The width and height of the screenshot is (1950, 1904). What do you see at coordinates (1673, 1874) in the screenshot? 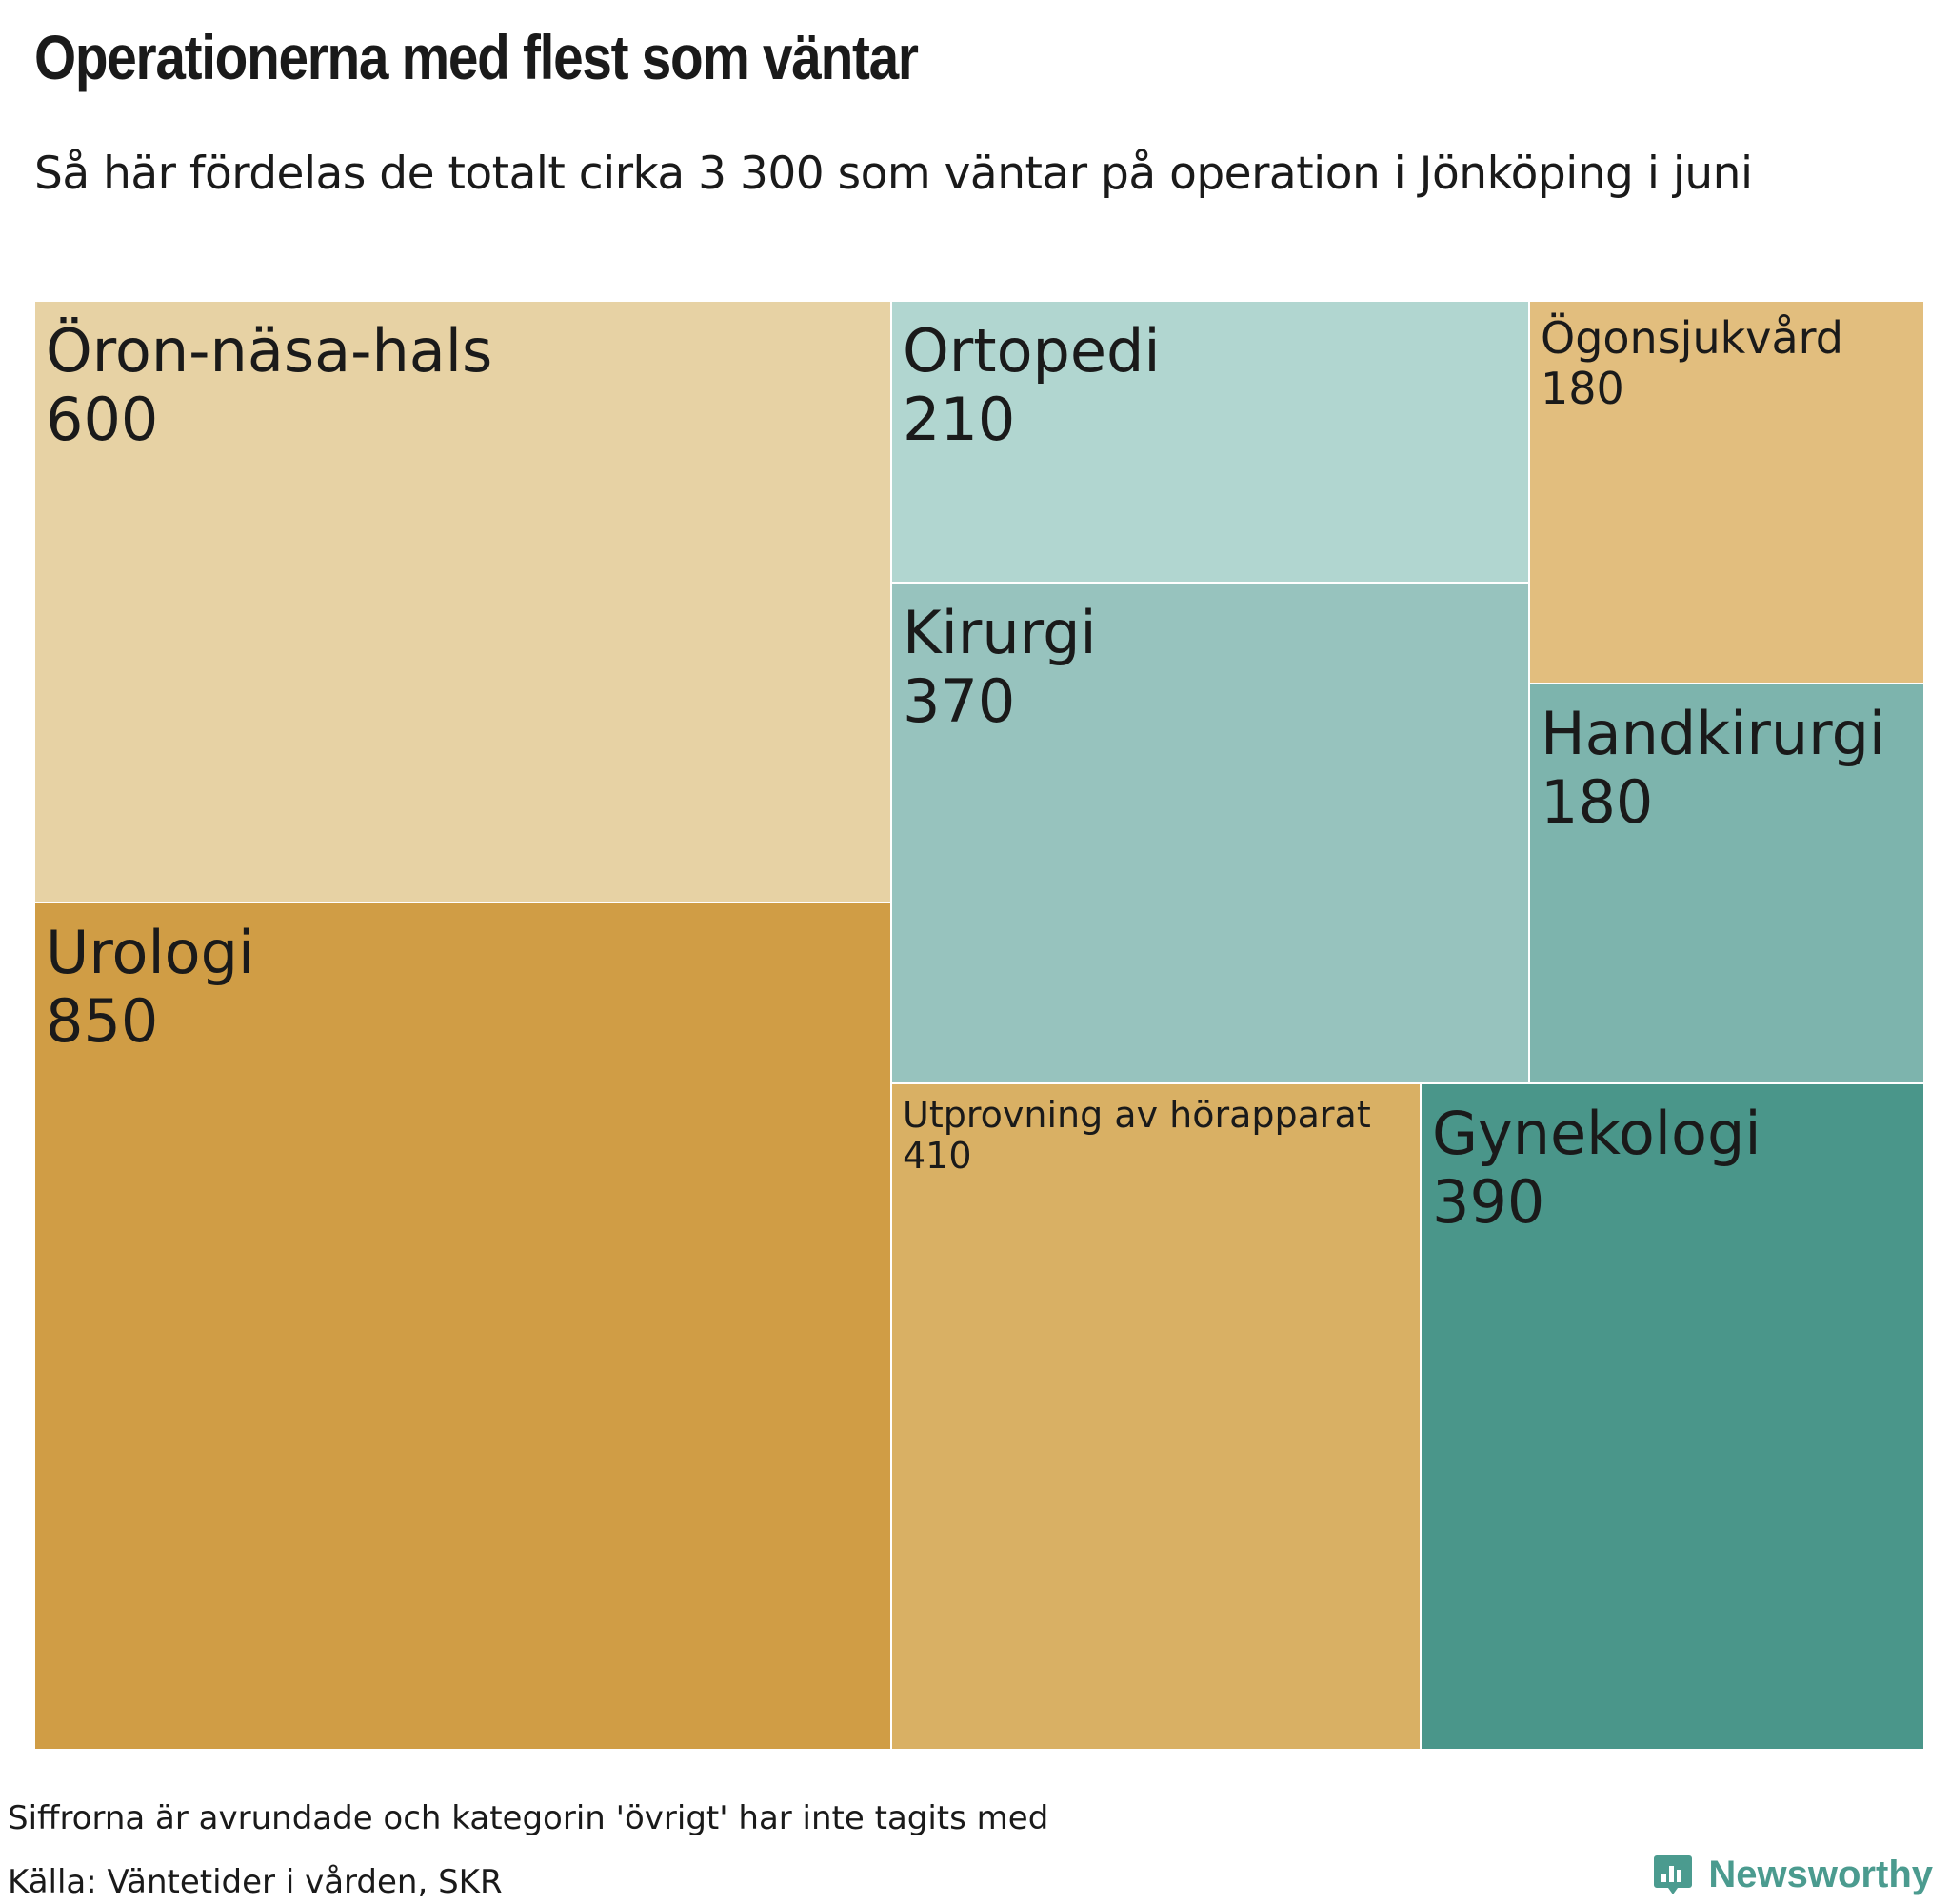
I see `newsworthy-logo-icon` at bounding box center [1673, 1874].